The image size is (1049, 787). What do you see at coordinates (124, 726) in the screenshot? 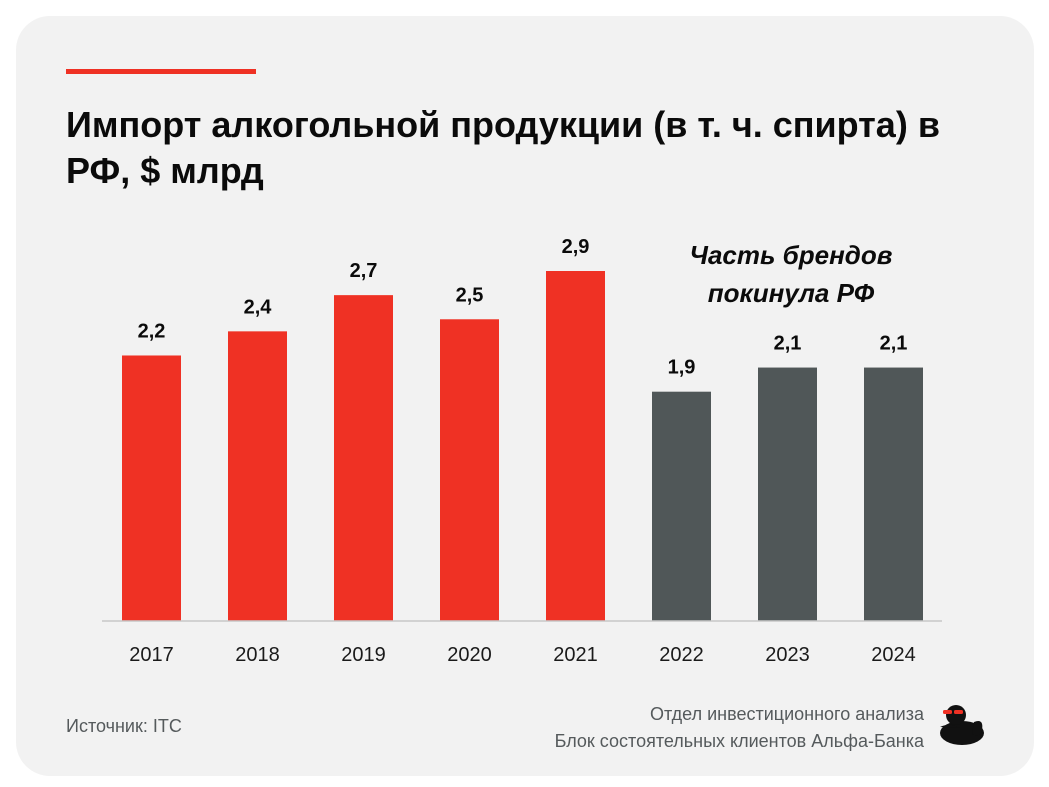
I see `source-note: Источник: ITC` at bounding box center [124, 726].